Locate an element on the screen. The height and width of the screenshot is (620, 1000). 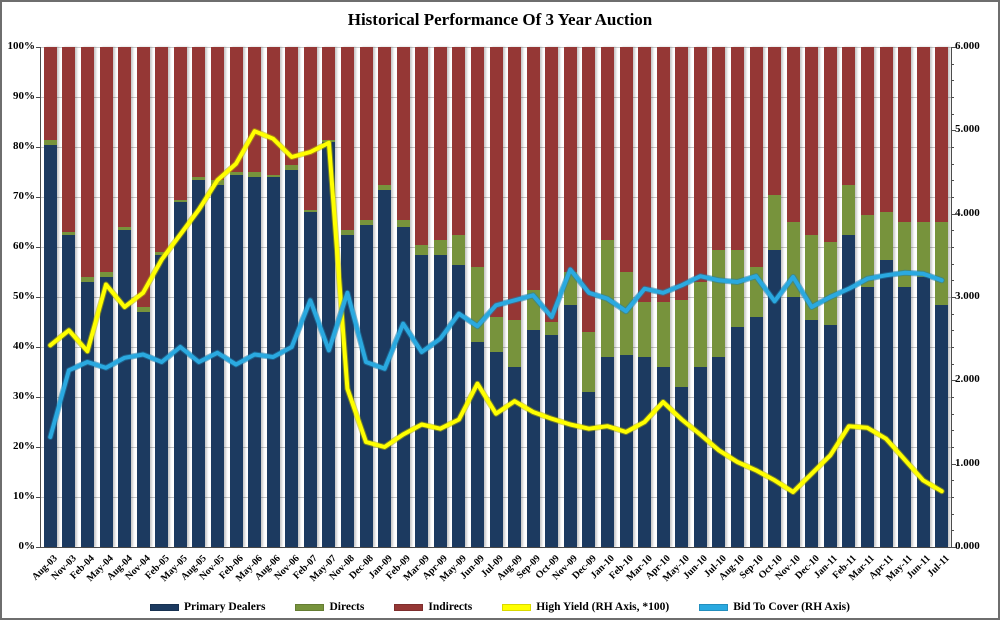
y-axis-left-tick-label: 30% is located at coordinates (24, 396).